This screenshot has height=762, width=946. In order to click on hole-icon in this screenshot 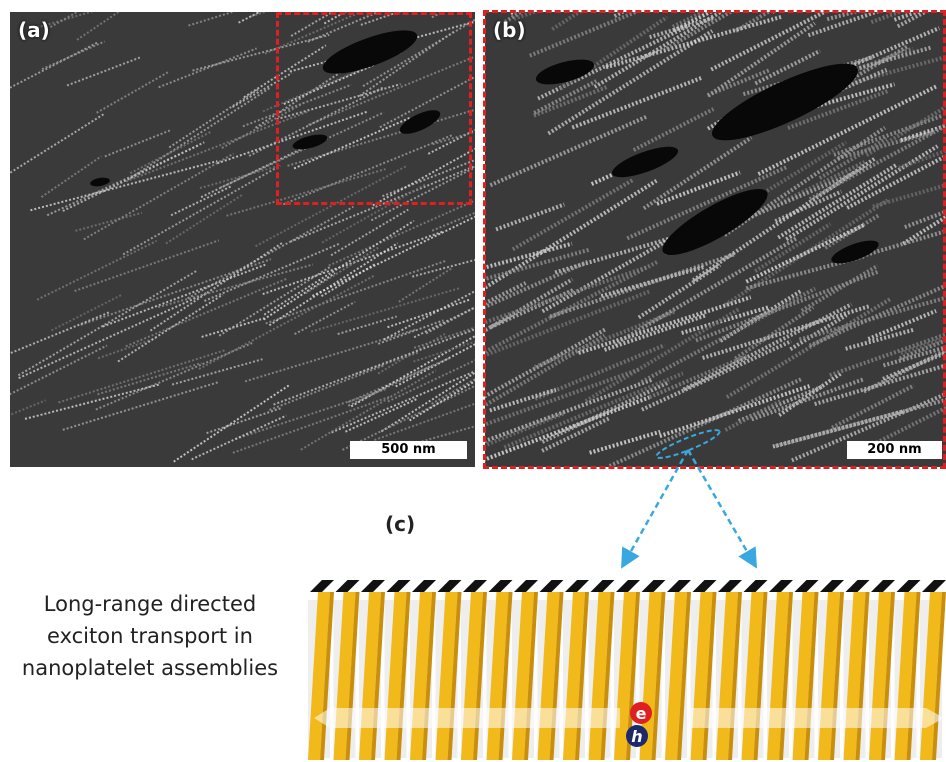, I will do `click(637, 736)`.